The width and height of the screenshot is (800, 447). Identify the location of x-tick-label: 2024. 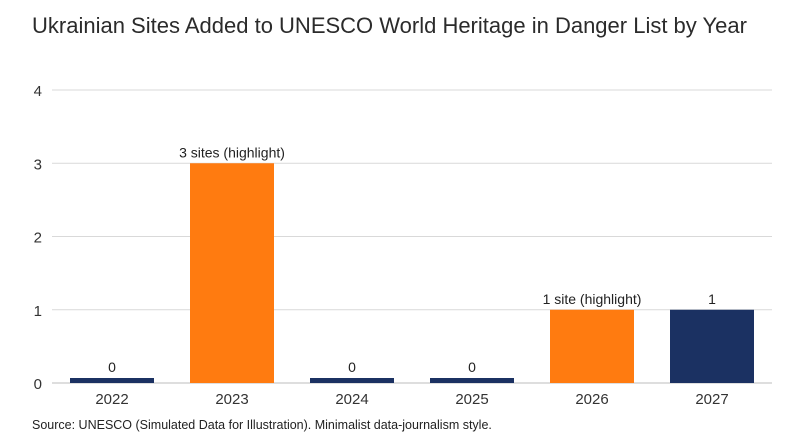
(351, 399).